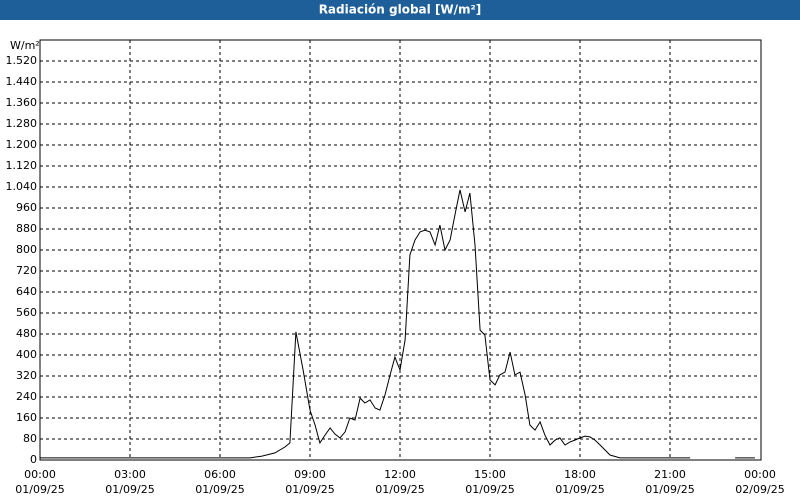 Image resolution: width=800 pixels, height=500 pixels. I want to click on y-tick-label: 560, so click(26, 312).